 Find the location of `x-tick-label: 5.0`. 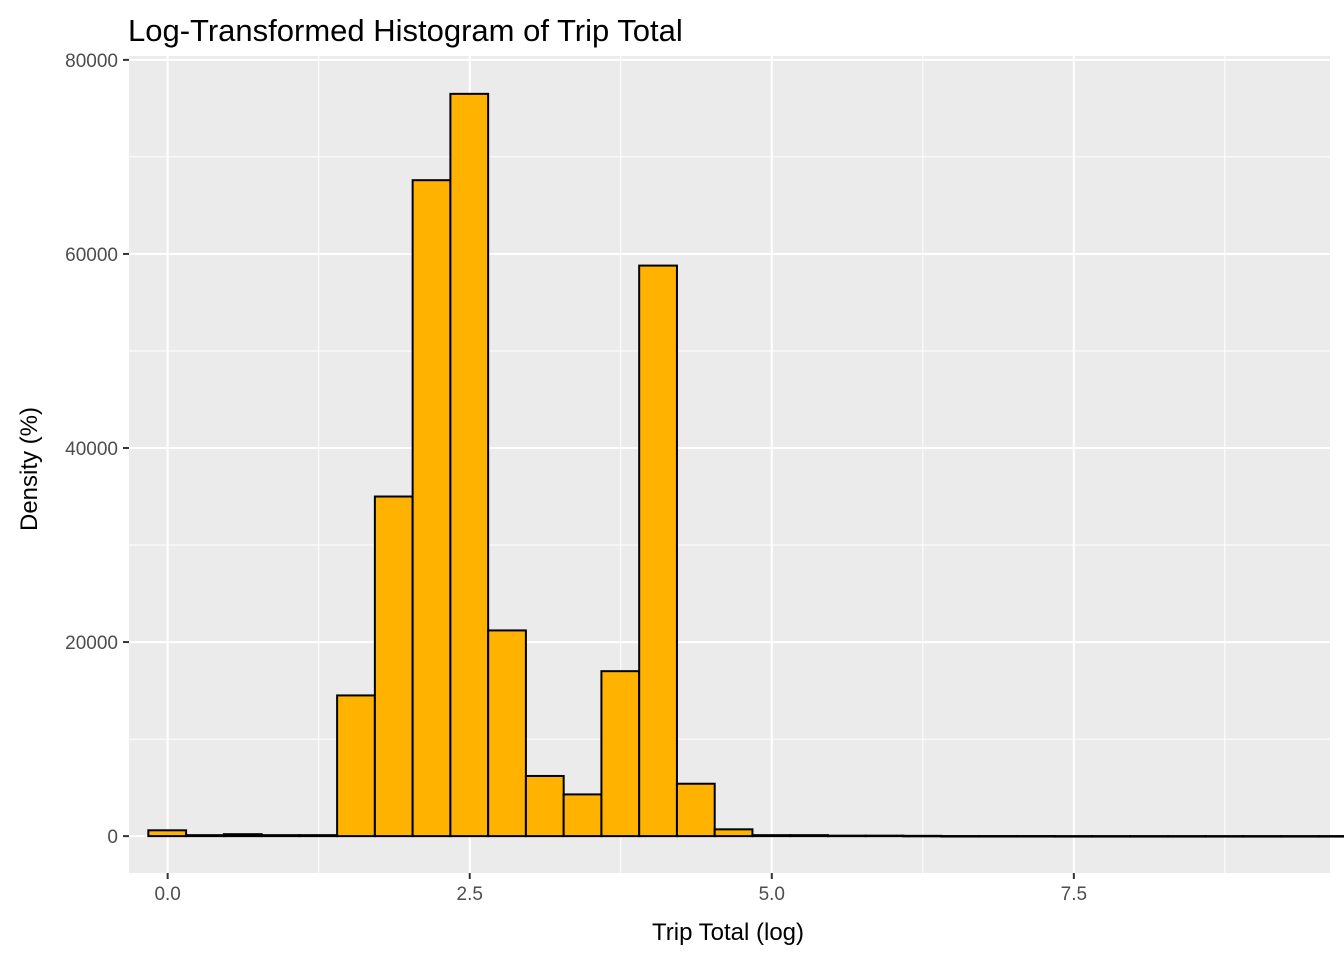

x-tick-label: 5.0 is located at coordinates (772, 894).